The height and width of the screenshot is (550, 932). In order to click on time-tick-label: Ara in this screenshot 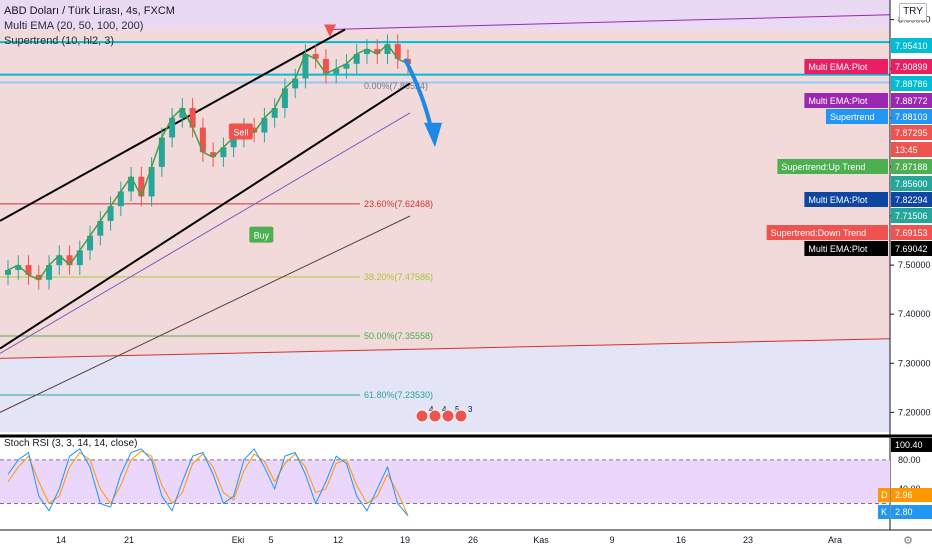, I will do `click(835, 540)`.